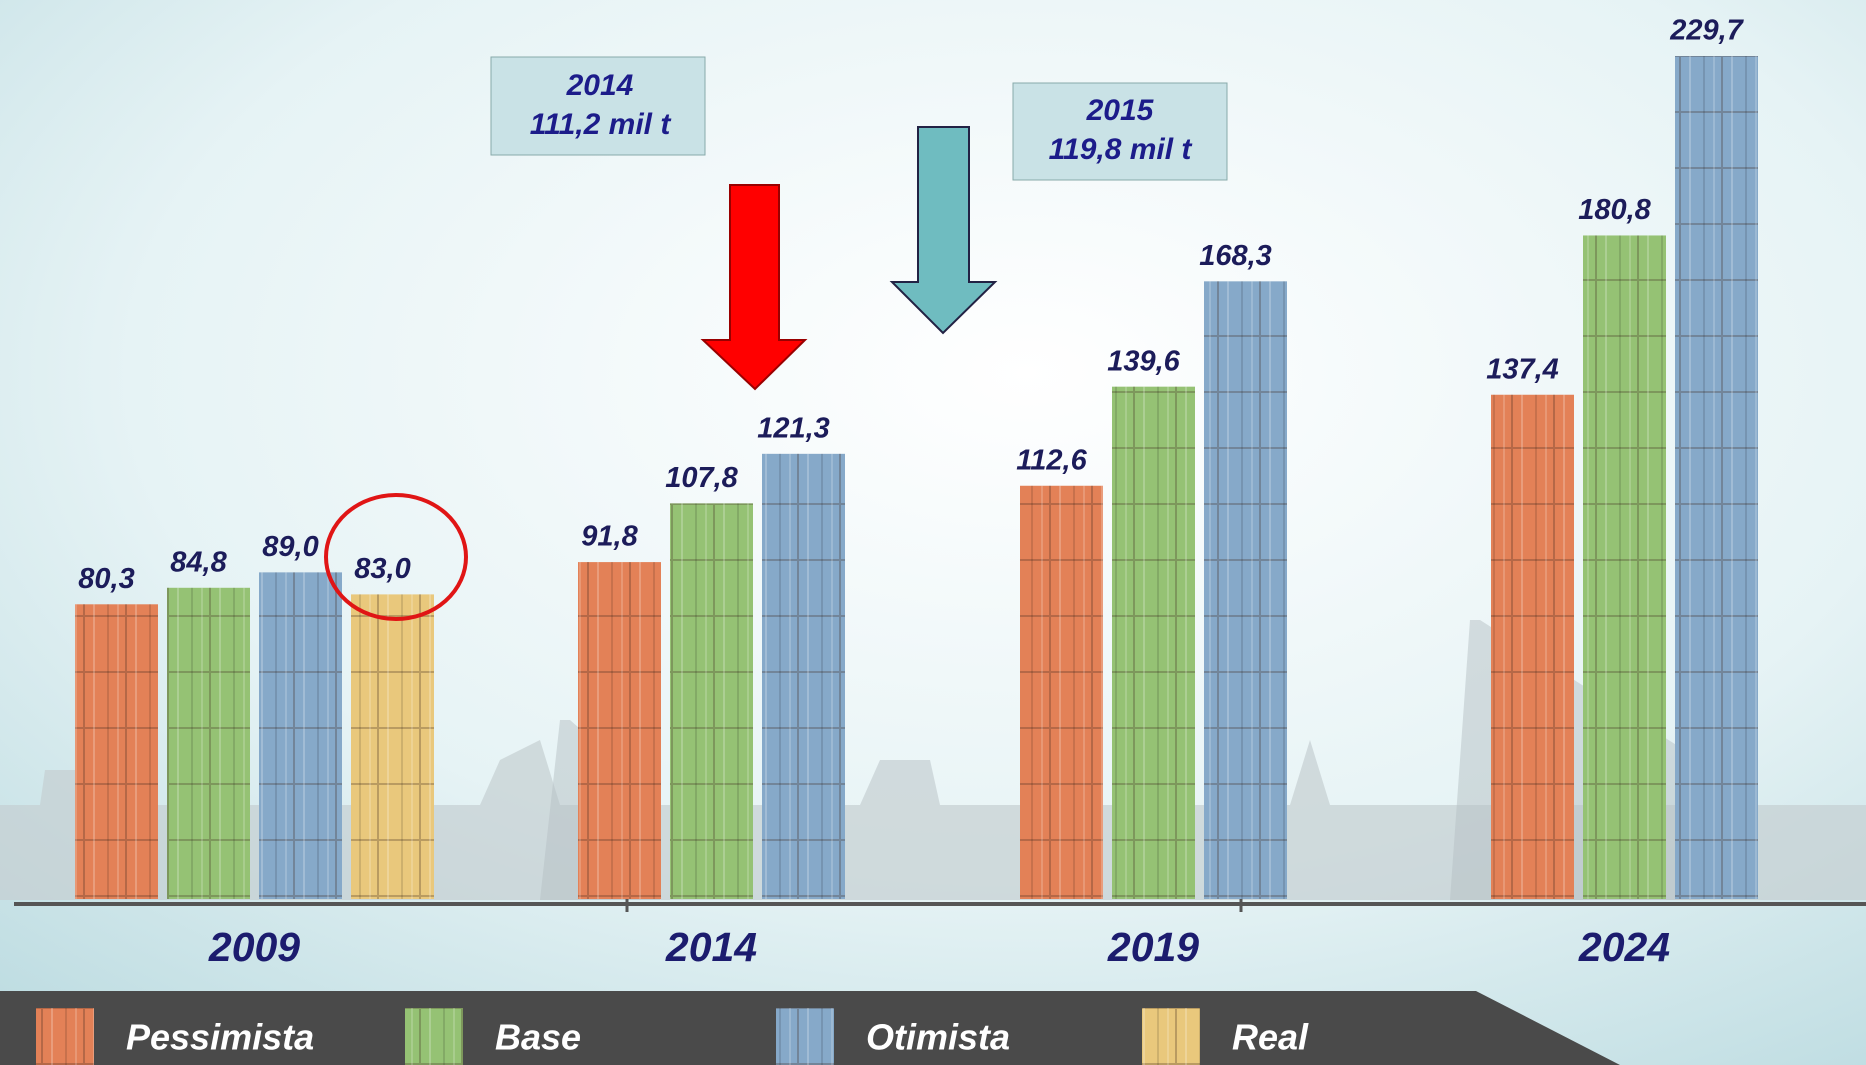 This screenshot has height=1065, width=1866. What do you see at coordinates (538, 1037) in the screenshot?
I see `legend-label: Base` at bounding box center [538, 1037].